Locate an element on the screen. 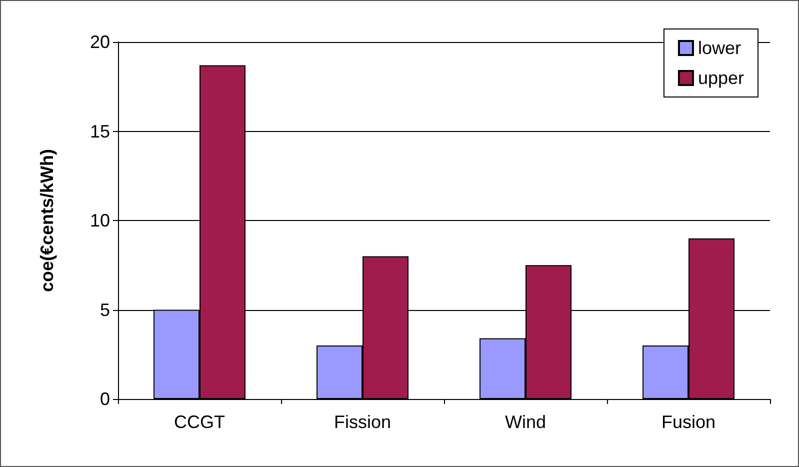 This screenshot has height=467, width=799. x-tick-label: CCGT is located at coordinates (199, 422).